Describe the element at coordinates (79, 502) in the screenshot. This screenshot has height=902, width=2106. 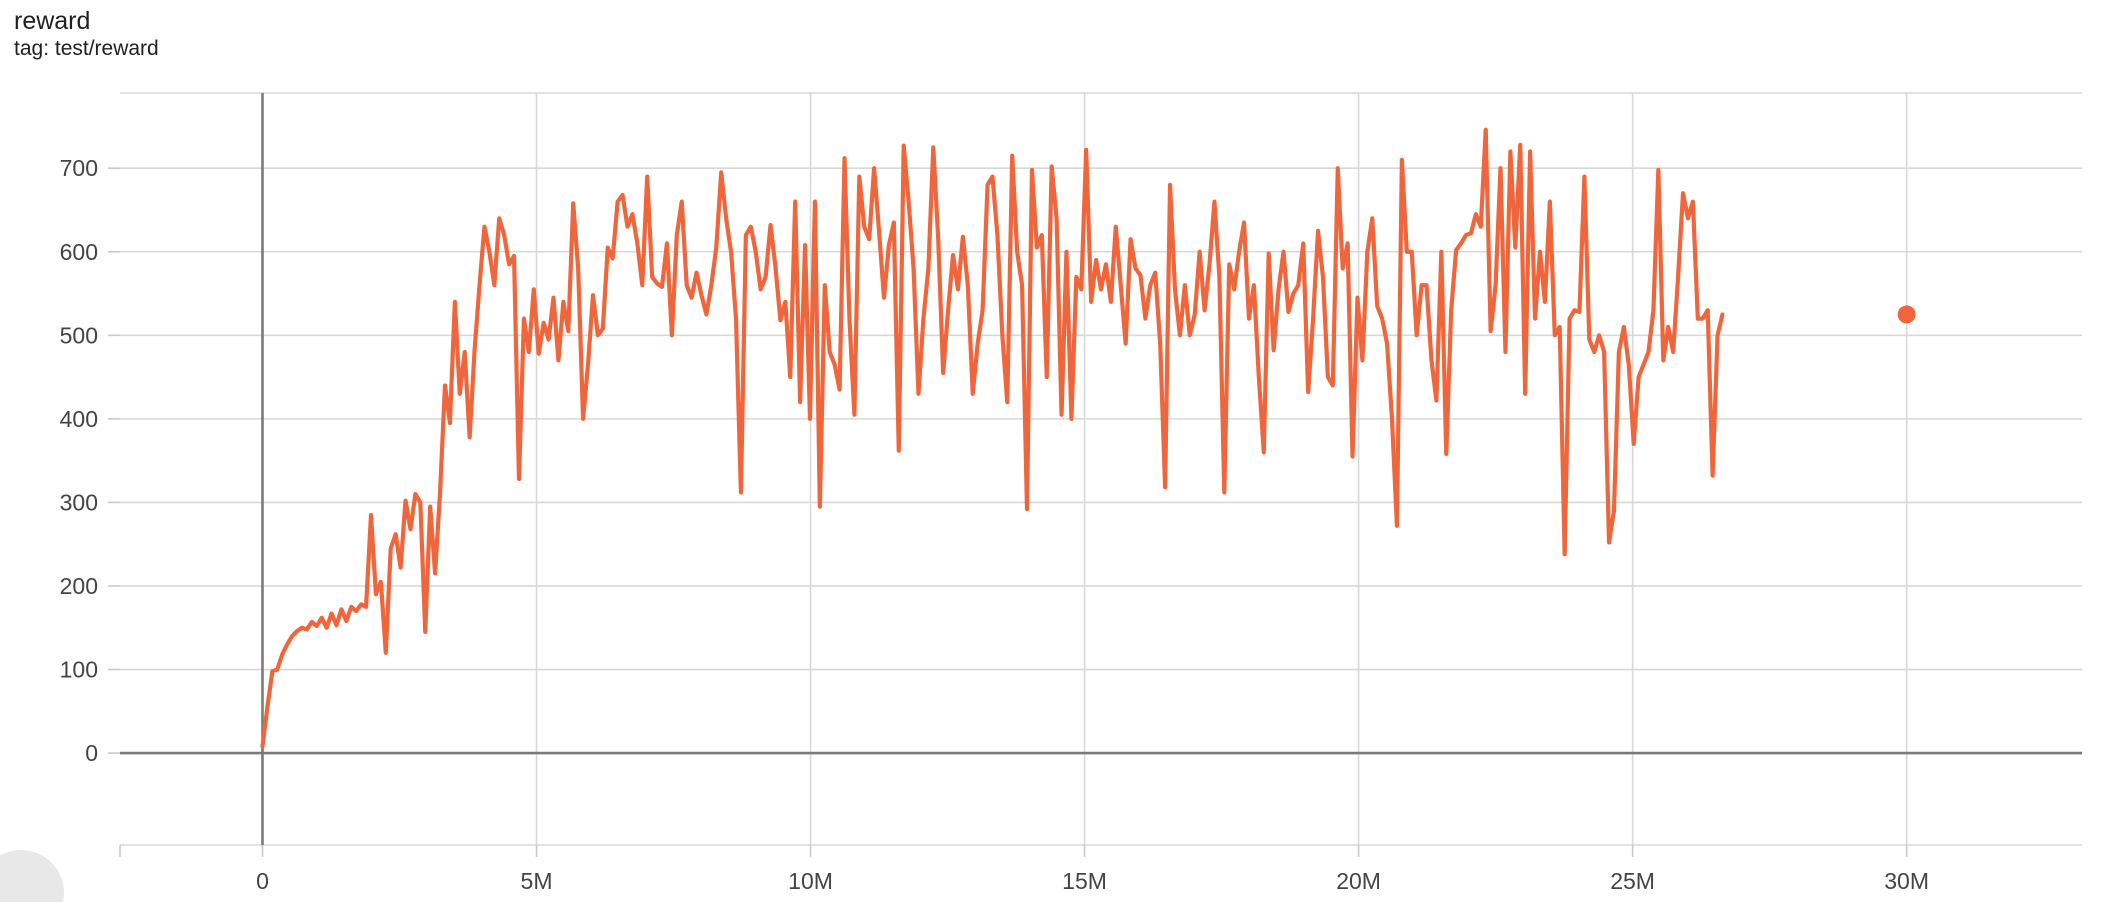
I see `y-tick-label: 300` at that location.